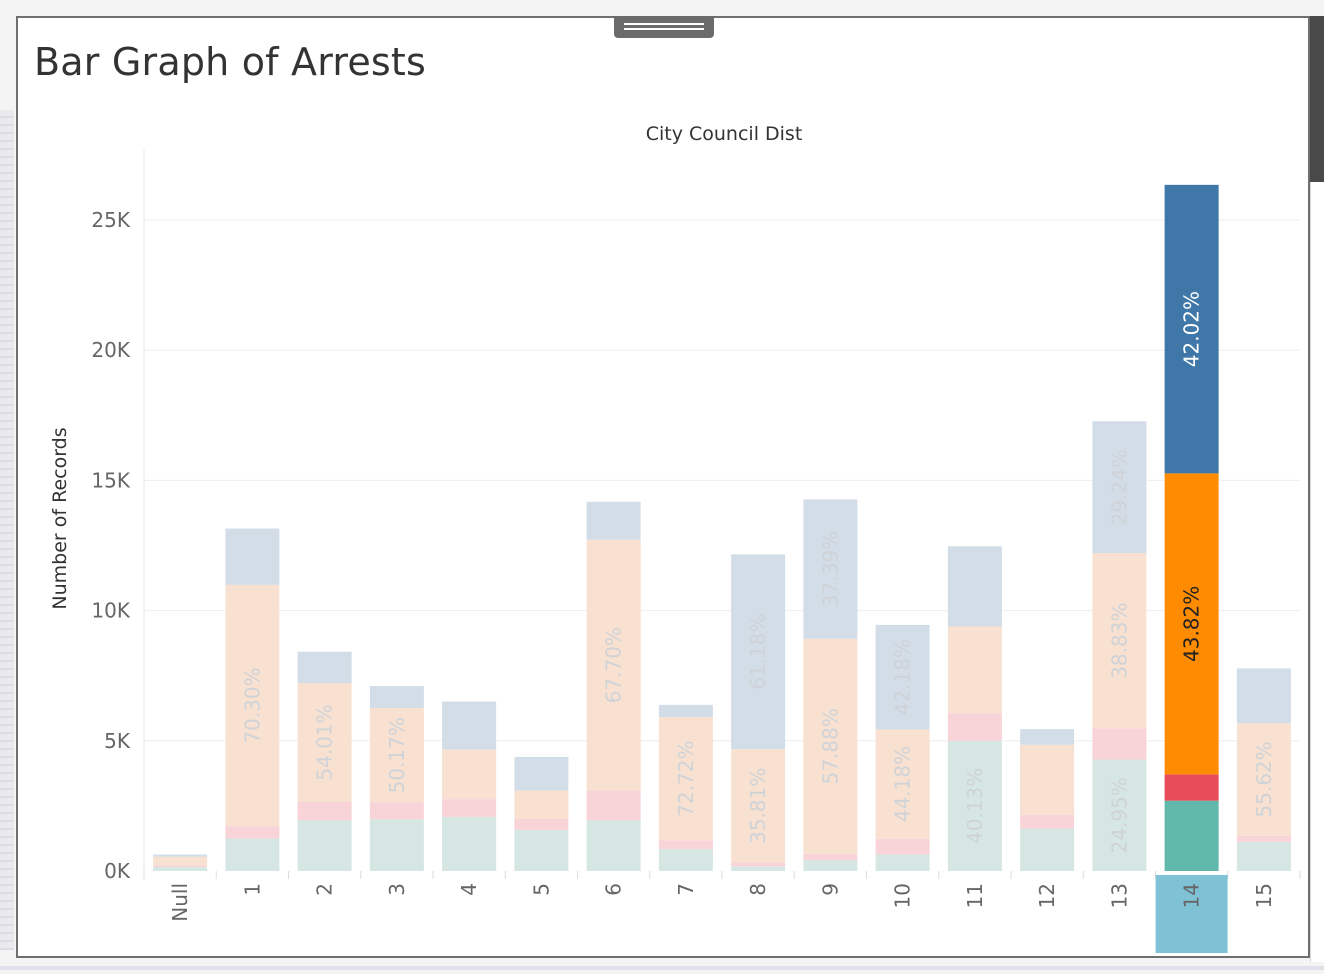 The height and width of the screenshot is (974, 1324). Describe the element at coordinates (397, 889) in the screenshot. I see `category-label: 3` at that location.